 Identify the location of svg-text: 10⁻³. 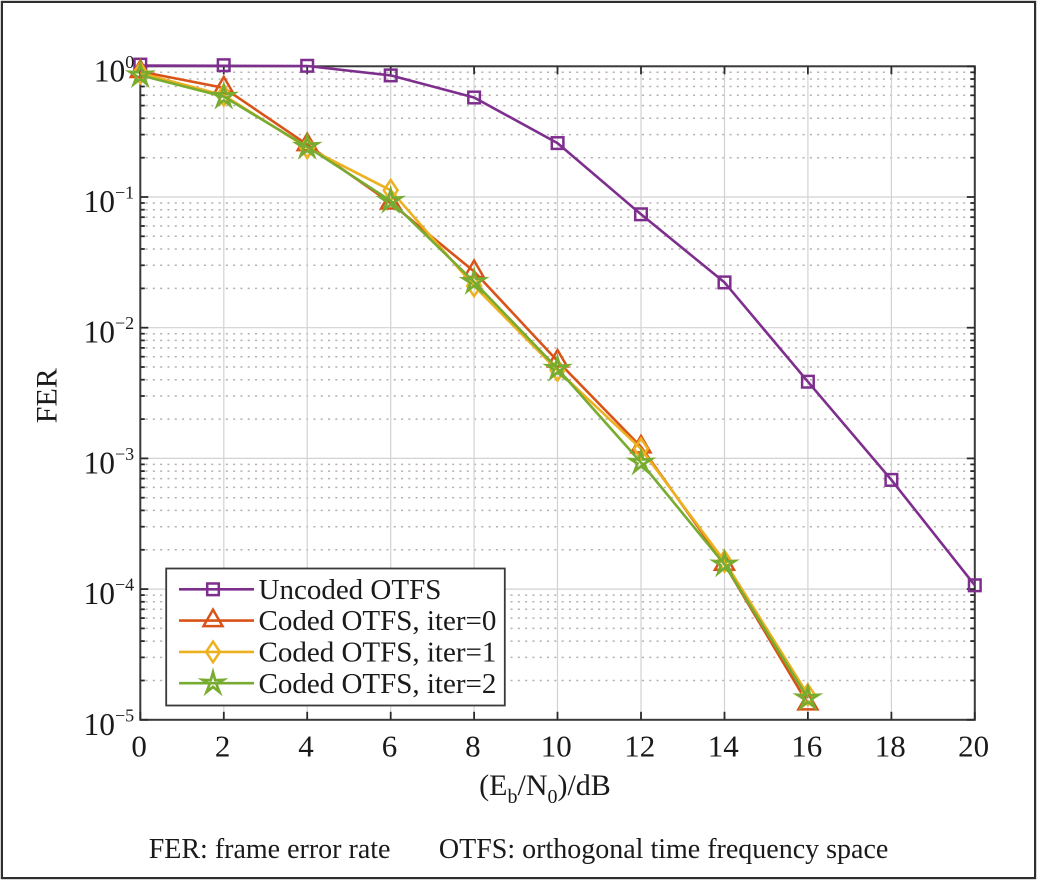
(109, 462).